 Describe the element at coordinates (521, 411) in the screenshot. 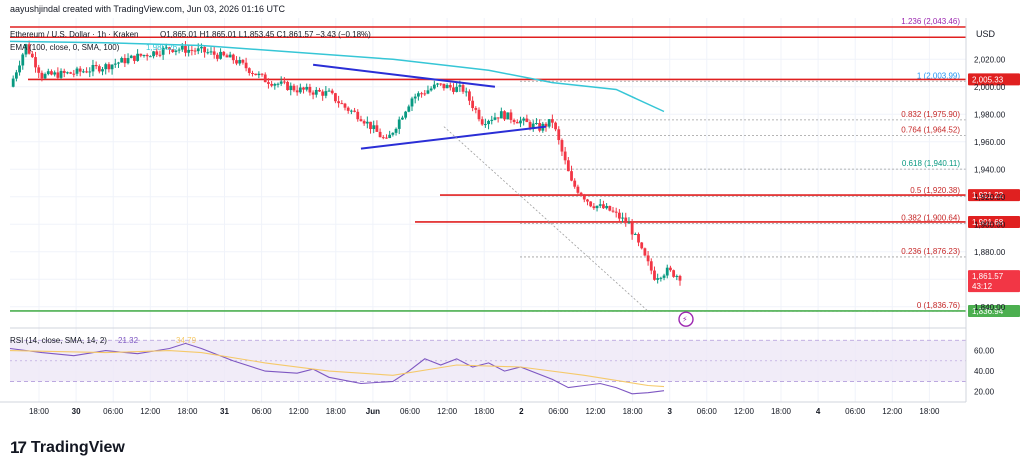

I see `time-tick-label: 2` at that location.